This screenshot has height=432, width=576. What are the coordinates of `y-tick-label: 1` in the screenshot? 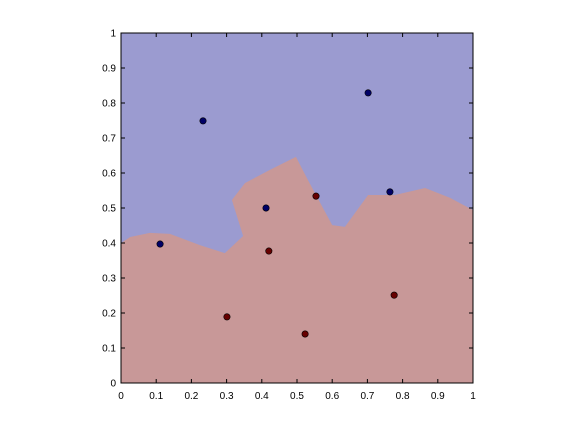 It's located at (113, 34).